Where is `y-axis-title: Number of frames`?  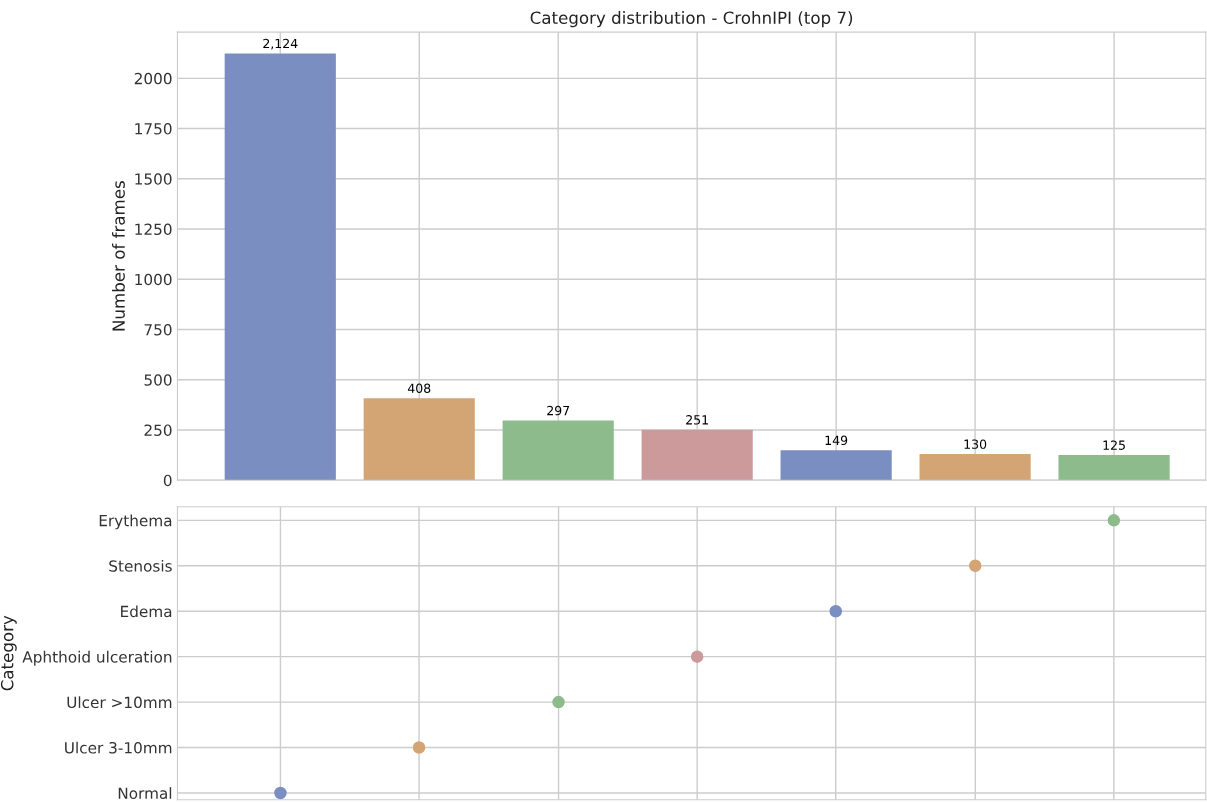
y-axis-title: Number of frames is located at coordinates (118, 256).